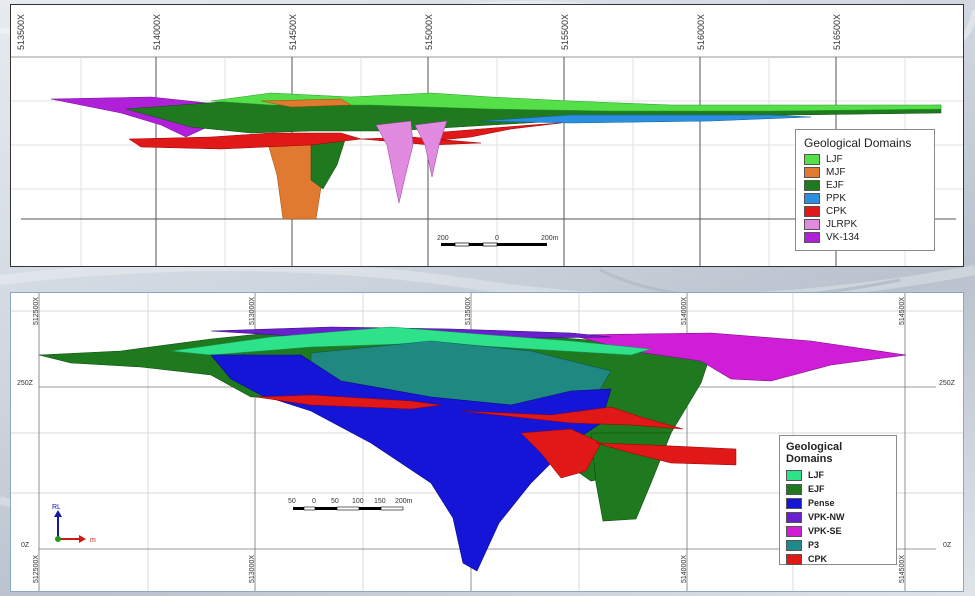 Image resolution: width=975 pixels, height=596 pixels. What do you see at coordinates (838, 545) in the screenshot?
I see `bottom-legend-item-p3: P3` at bounding box center [838, 545].